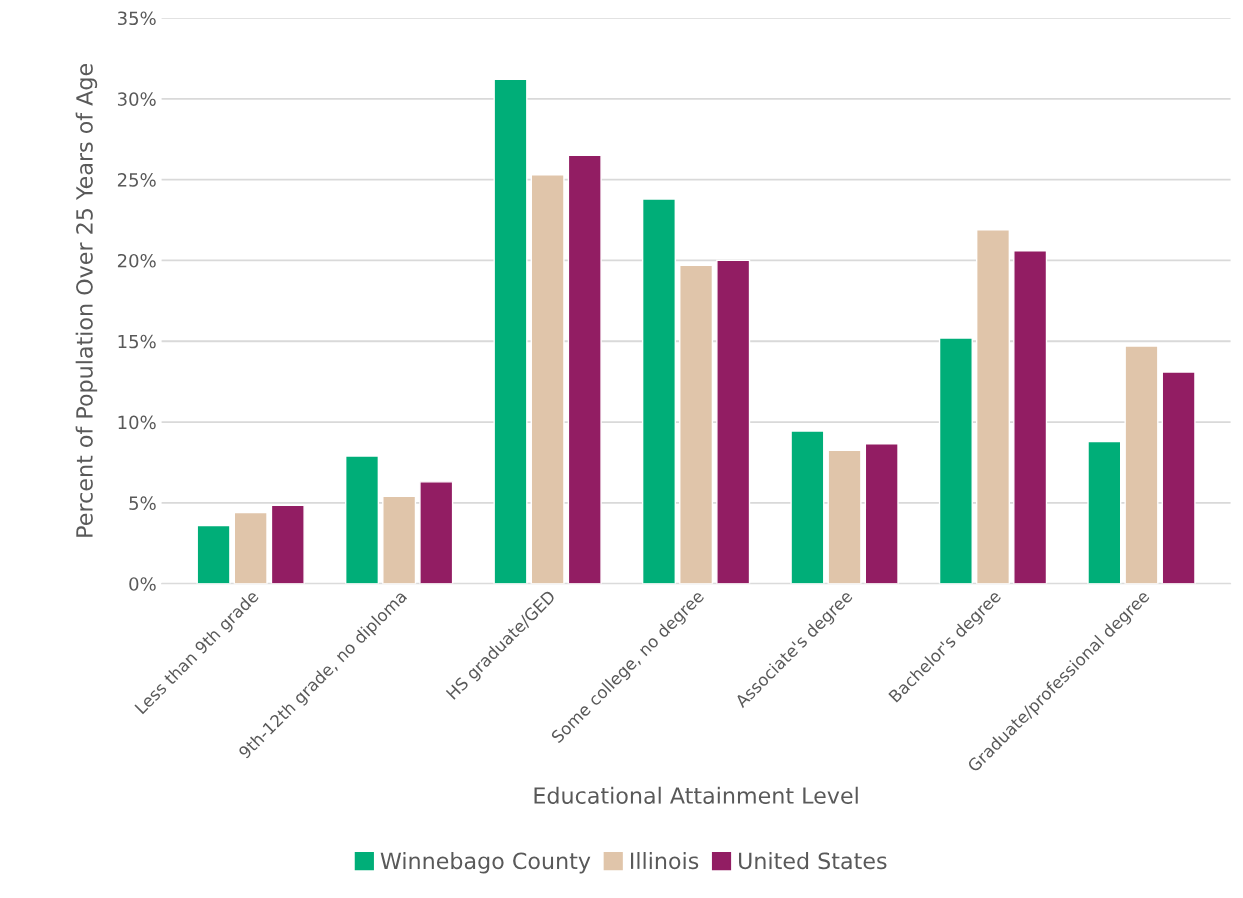 This screenshot has height=898, width=1243. I want to click on y-axis-title: Percent of Population Over 25 Years of Age, so click(86, 300).